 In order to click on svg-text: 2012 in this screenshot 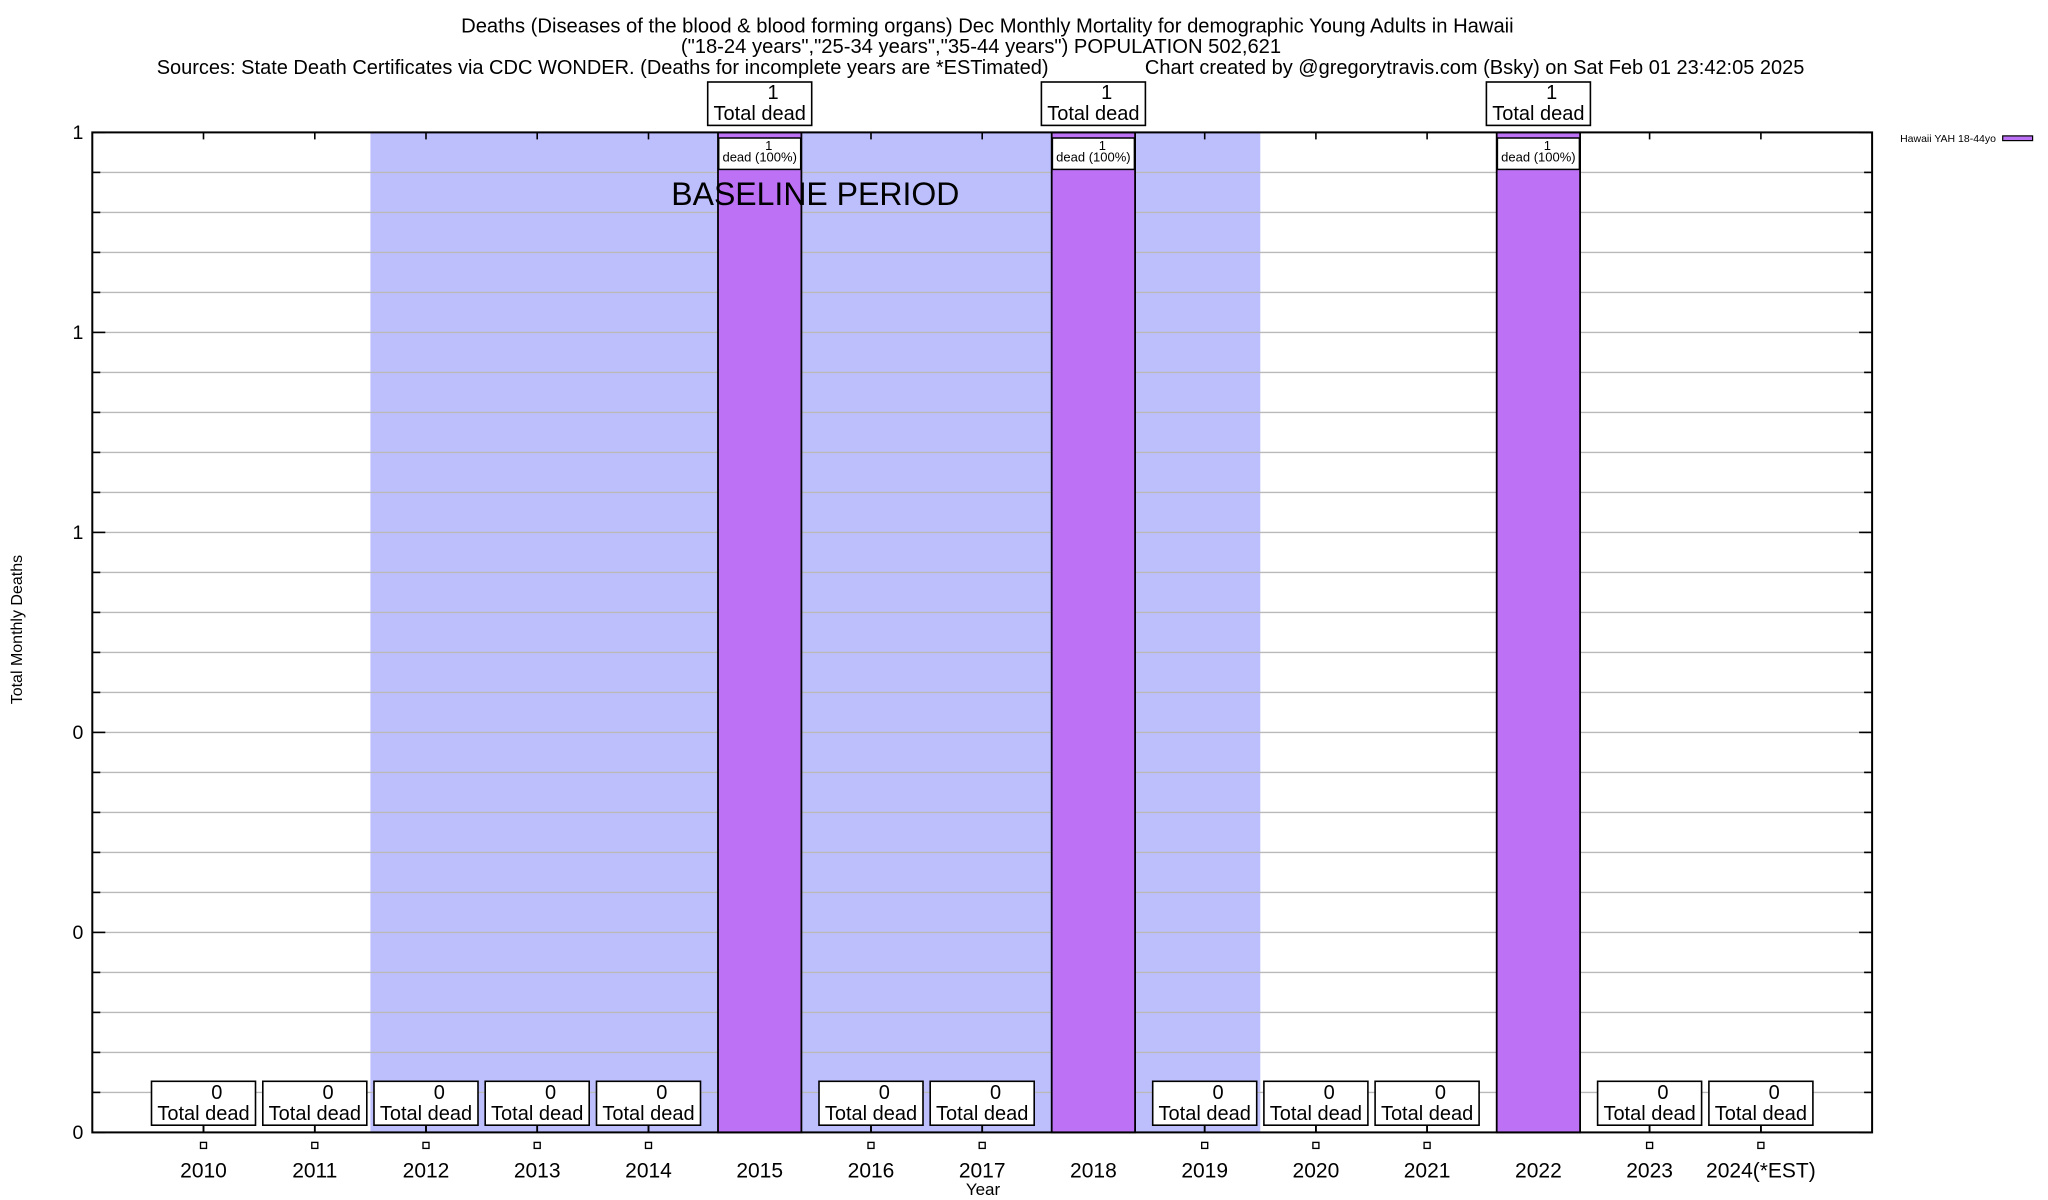, I will do `click(426, 1171)`.